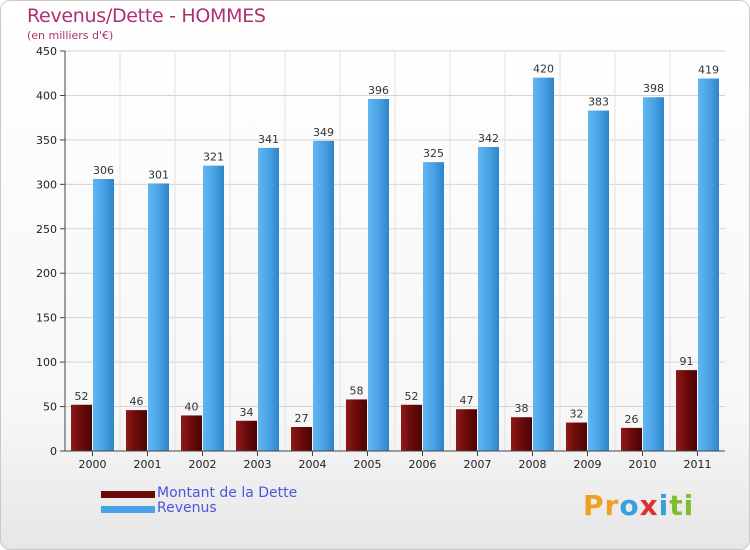 Image resolution: width=750 pixels, height=550 pixels. I want to click on revenue-bar-value-label: 306, so click(103, 170).